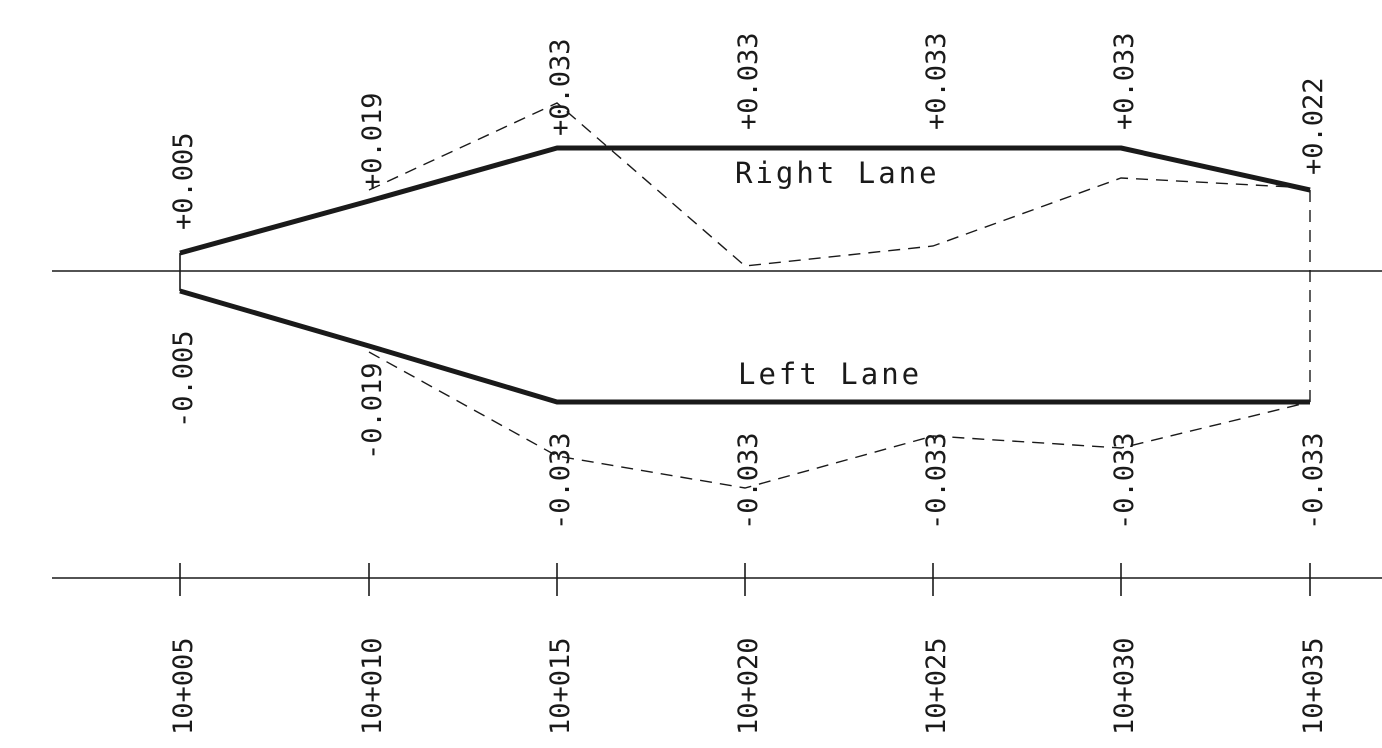 Image resolution: width=1382 pixels, height=748 pixels. What do you see at coordinates (748, 686) in the screenshot?
I see `station-label: 10+020` at bounding box center [748, 686].